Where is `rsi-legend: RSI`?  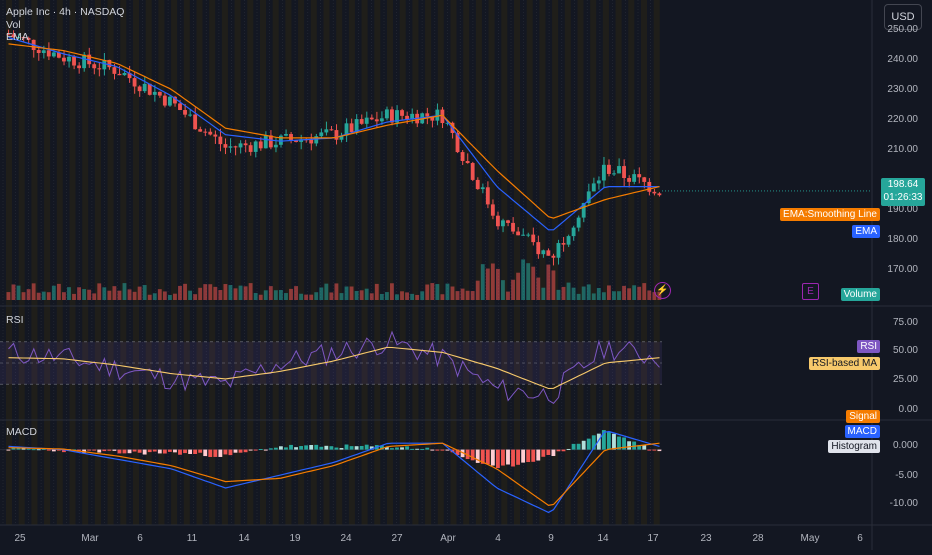 rsi-legend: RSI is located at coordinates (15, 320).